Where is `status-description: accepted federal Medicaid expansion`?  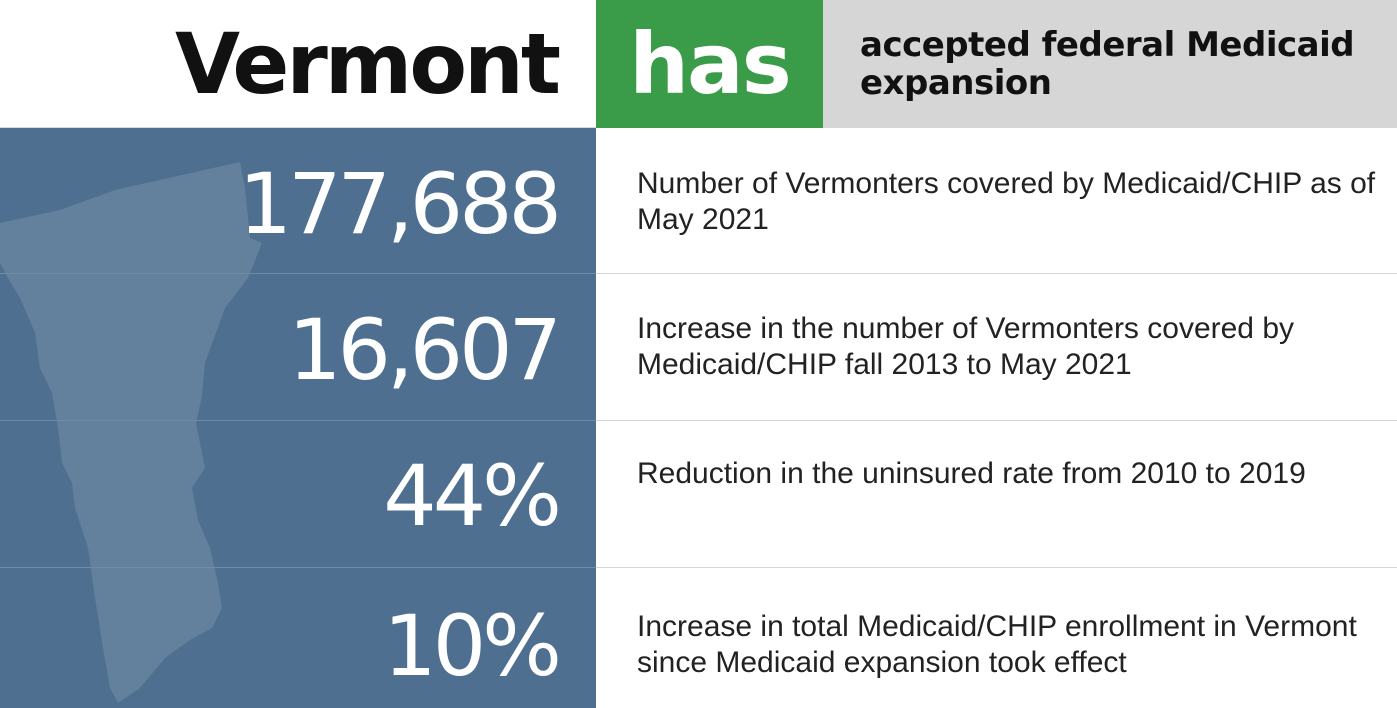
status-description: accepted federal Medicaid expansion is located at coordinates (1107, 64).